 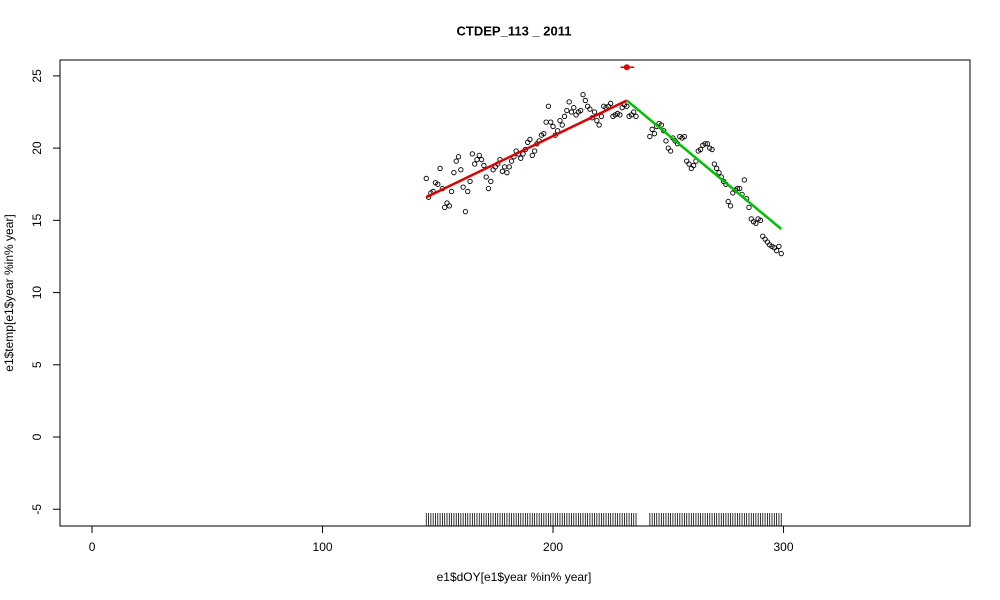 I want to click on x-tick-label: 100, so click(x=323, y=547).